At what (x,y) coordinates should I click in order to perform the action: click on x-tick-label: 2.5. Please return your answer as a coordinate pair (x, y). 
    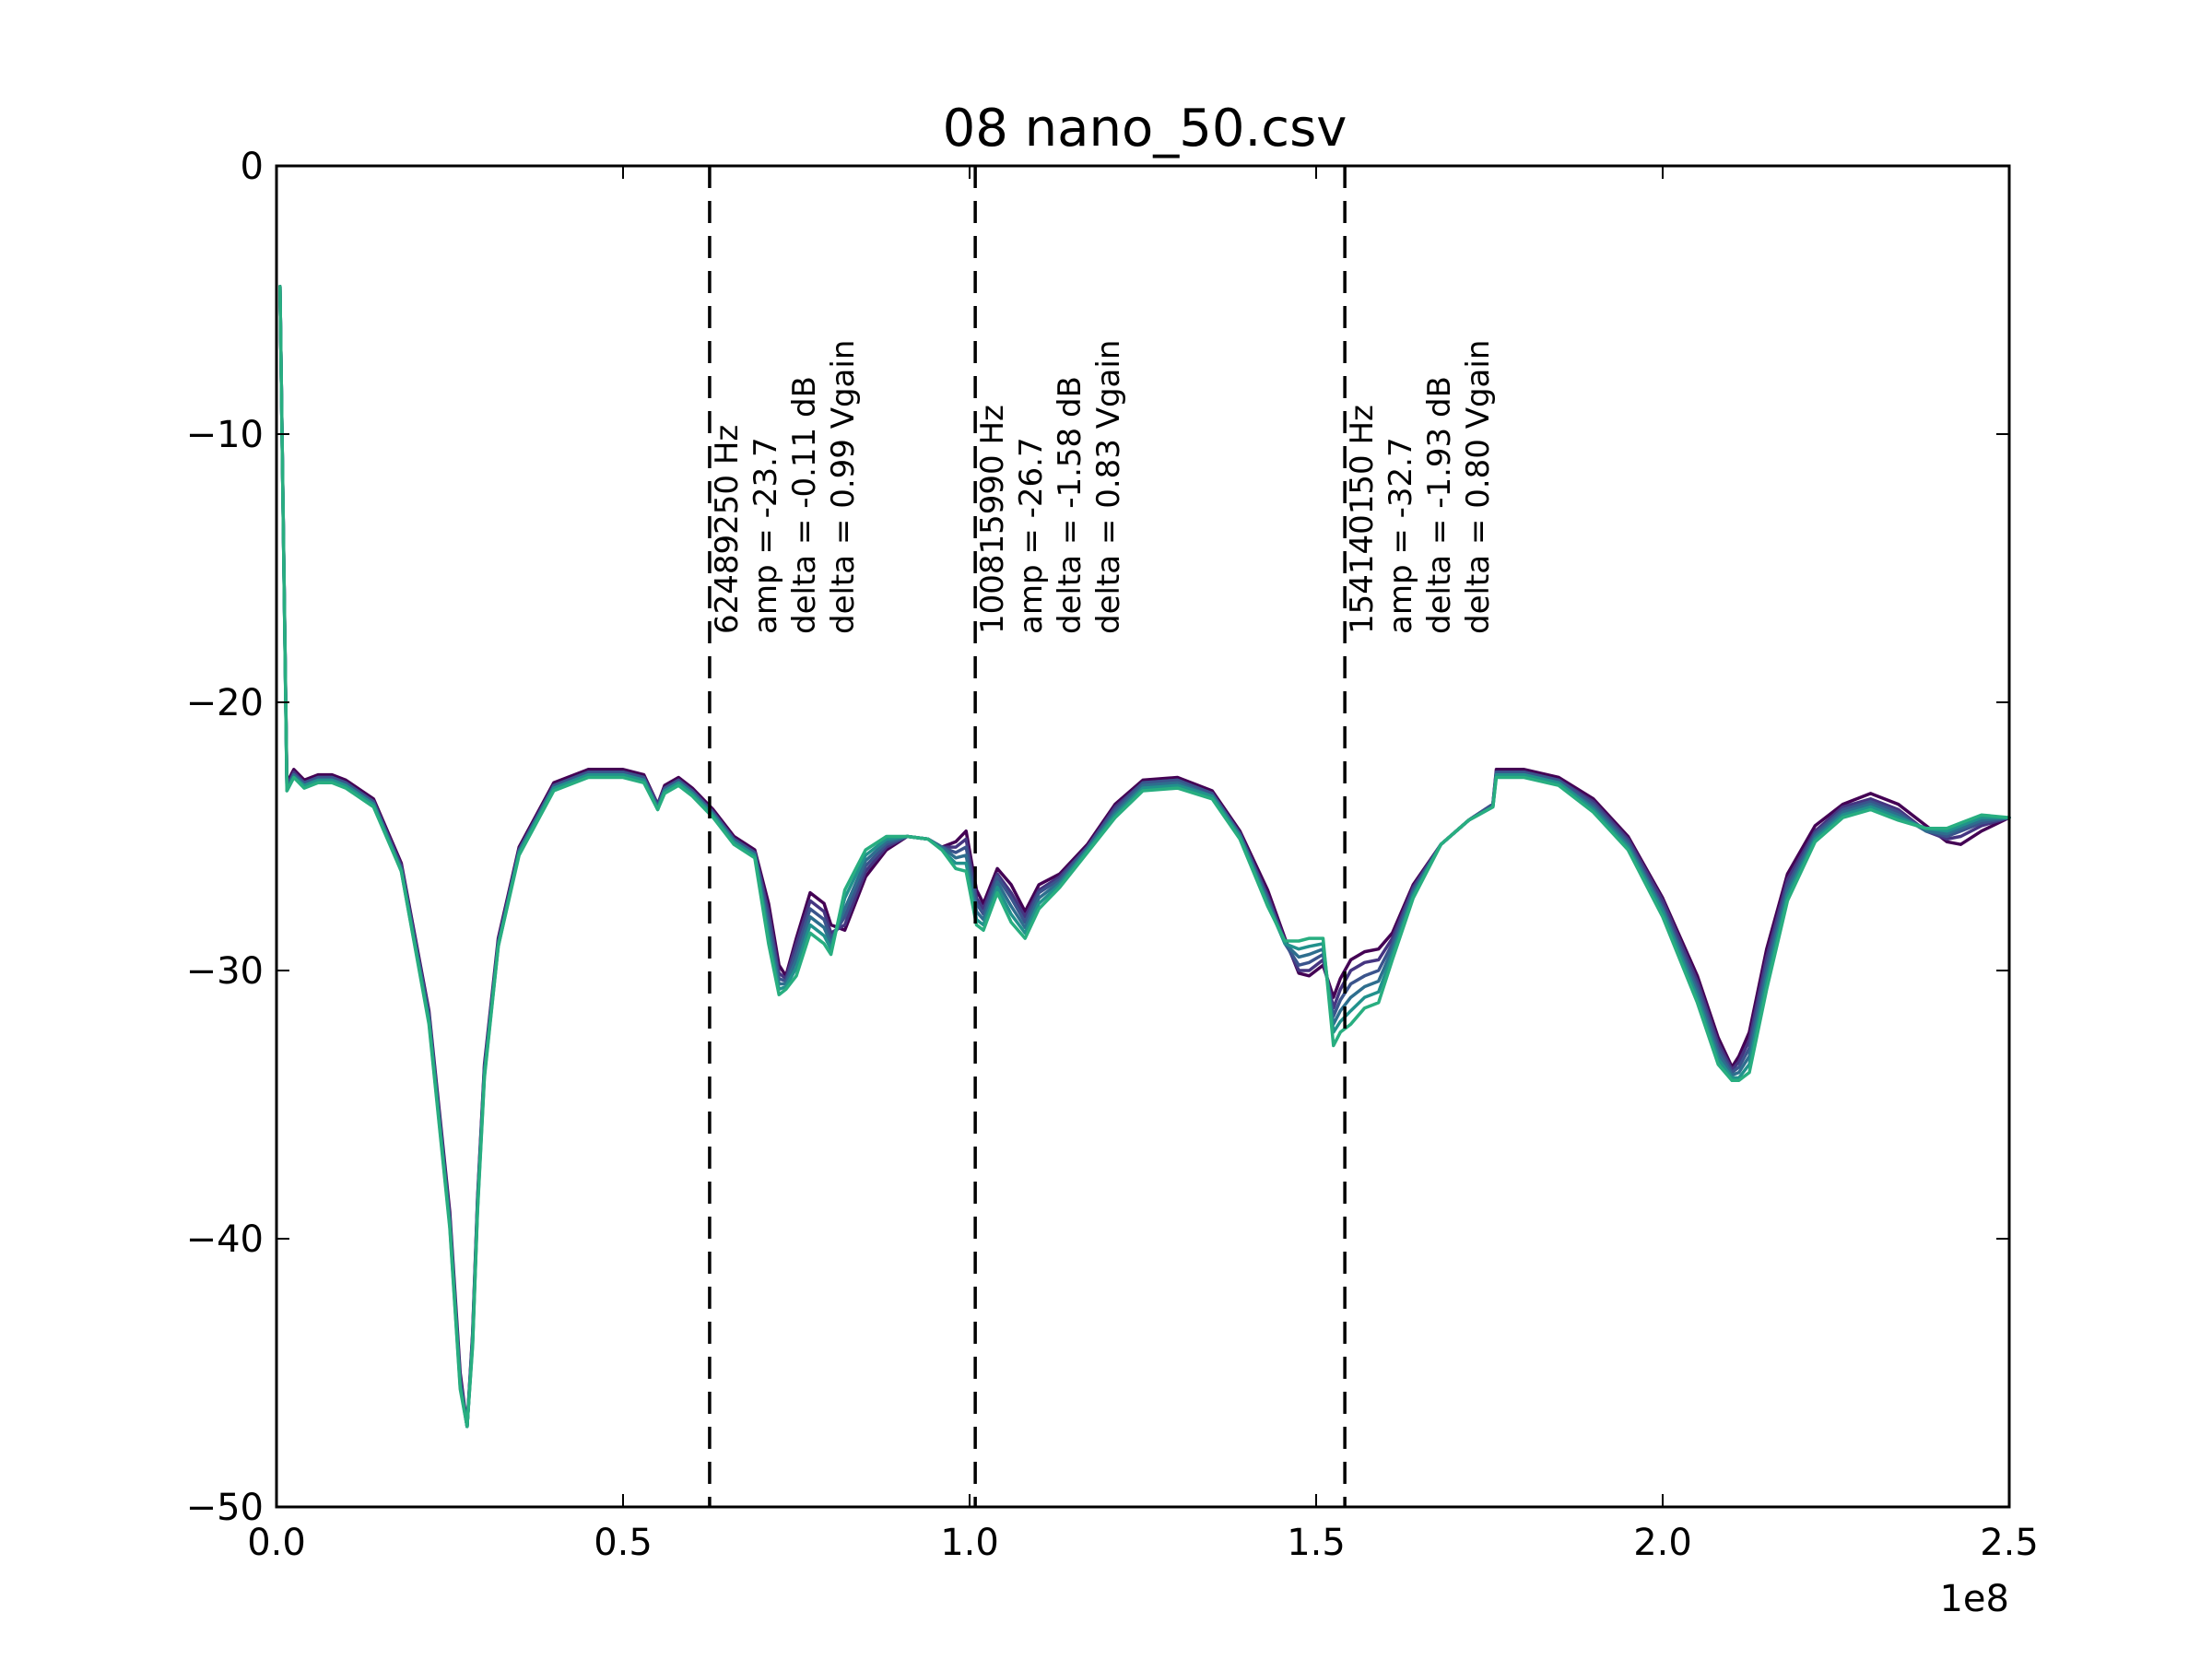
    Looking at the image, I should click on (2009, 1543).